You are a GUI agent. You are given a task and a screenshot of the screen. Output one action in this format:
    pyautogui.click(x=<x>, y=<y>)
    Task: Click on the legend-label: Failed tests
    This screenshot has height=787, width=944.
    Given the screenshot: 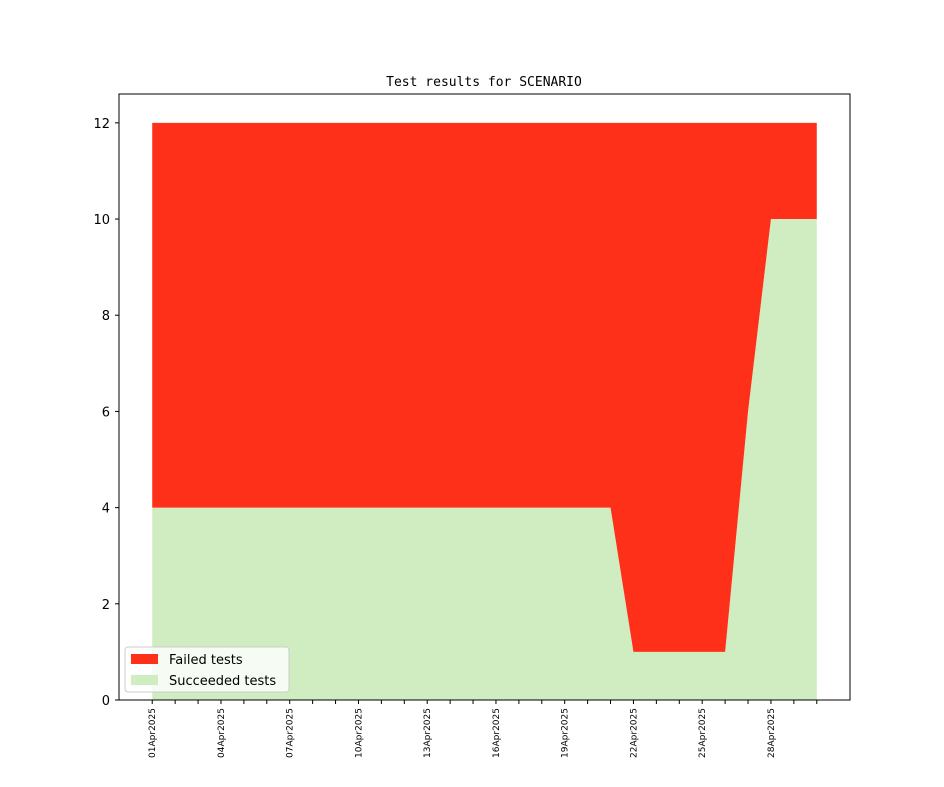 What is the action you would take?
    pyautogui.click(x=206, y=660)
    